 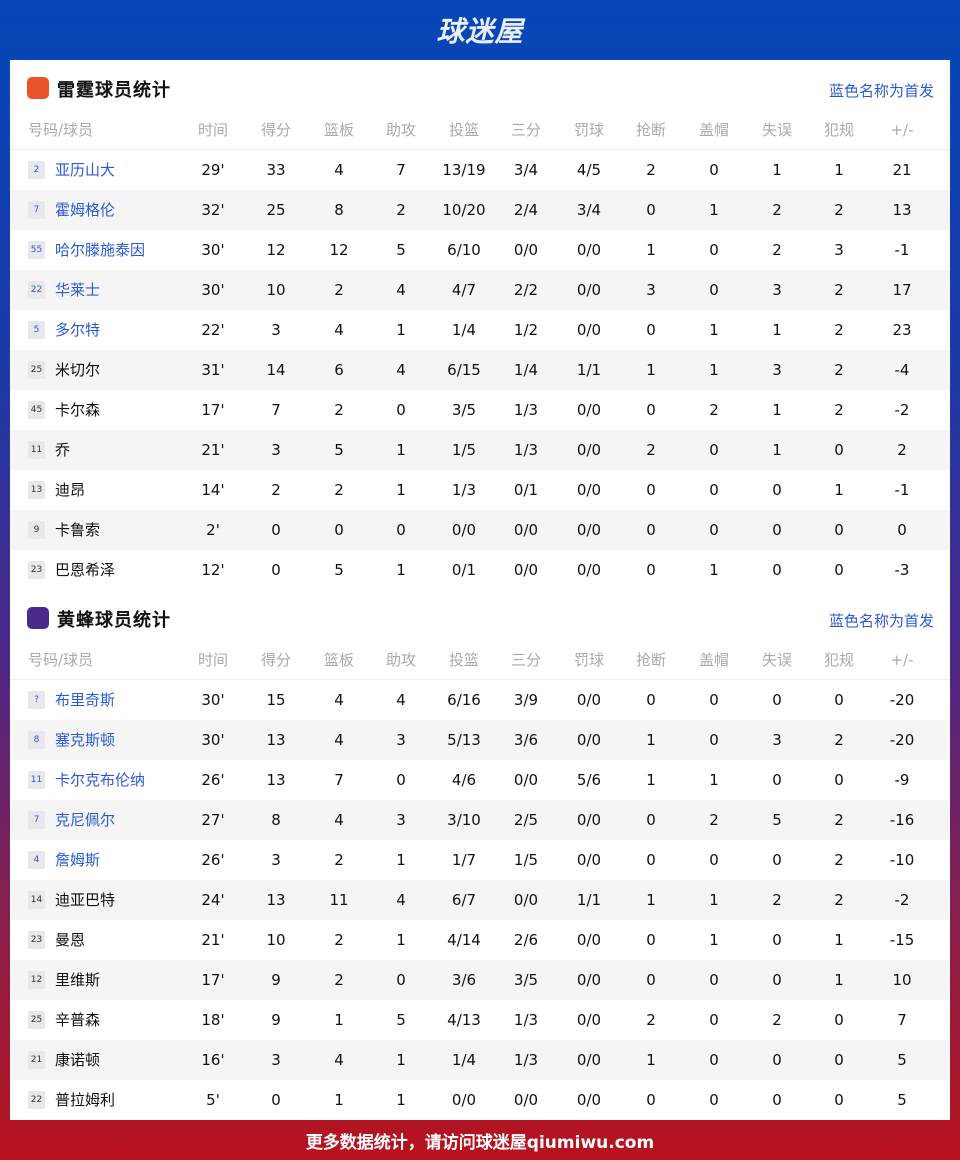 I want to click on player-cell: 14 迪亚巴特, so click(x=71, y=900).